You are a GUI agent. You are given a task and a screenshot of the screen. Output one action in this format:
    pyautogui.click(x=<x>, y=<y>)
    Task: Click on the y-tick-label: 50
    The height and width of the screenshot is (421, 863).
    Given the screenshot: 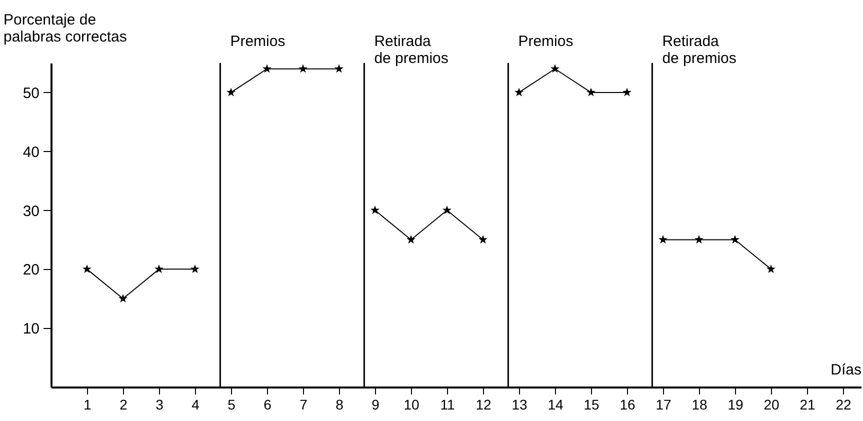 What is the action you would take?
    pyautogui.click(x=31, y=93)
    